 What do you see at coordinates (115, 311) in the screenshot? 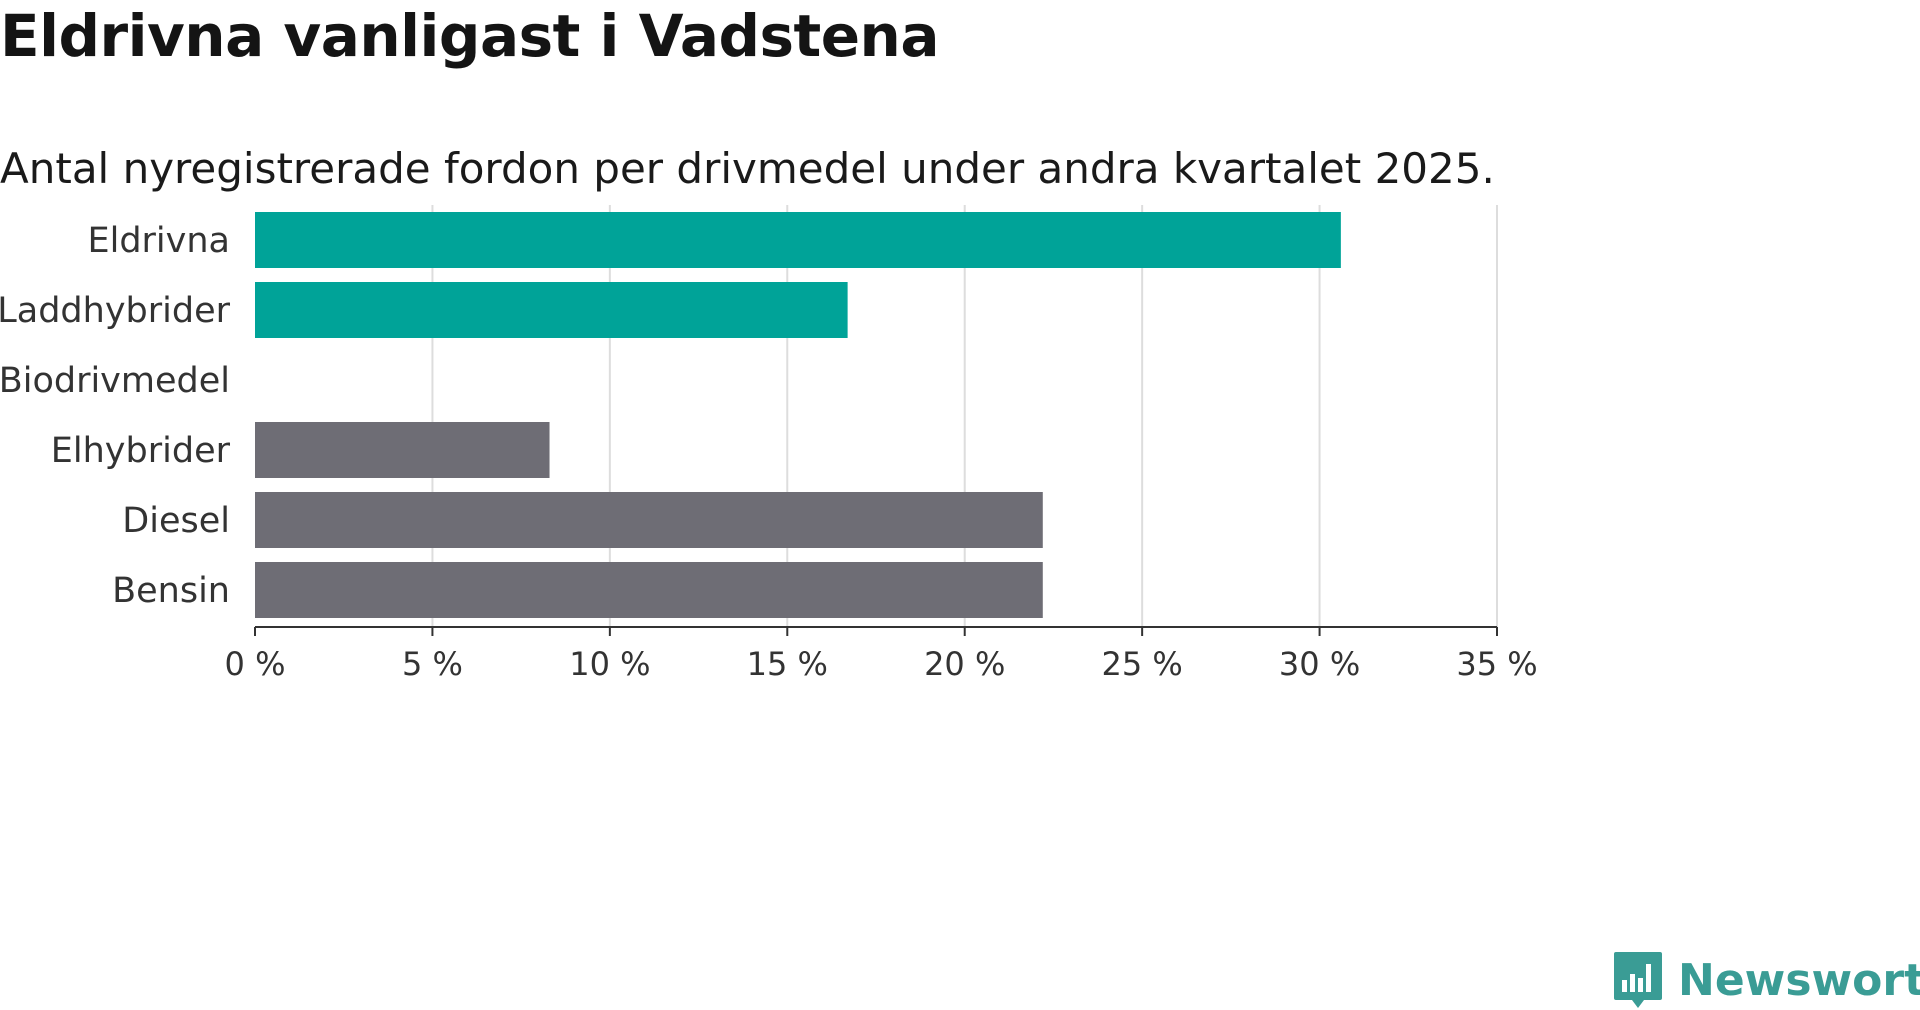
I see `category-label: Laddhybrider` at bounding box center [115, 311].